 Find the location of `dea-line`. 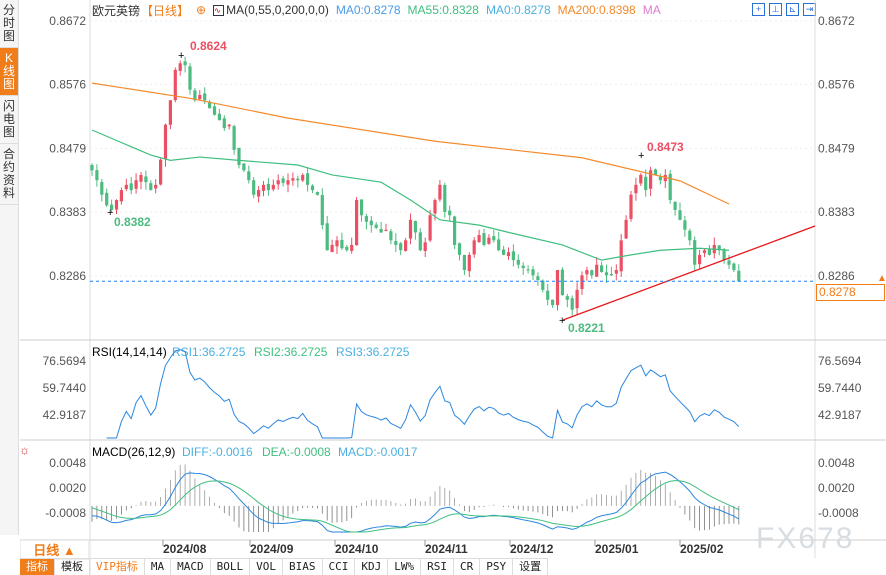

dea-line is located at coordinates (415, 506).